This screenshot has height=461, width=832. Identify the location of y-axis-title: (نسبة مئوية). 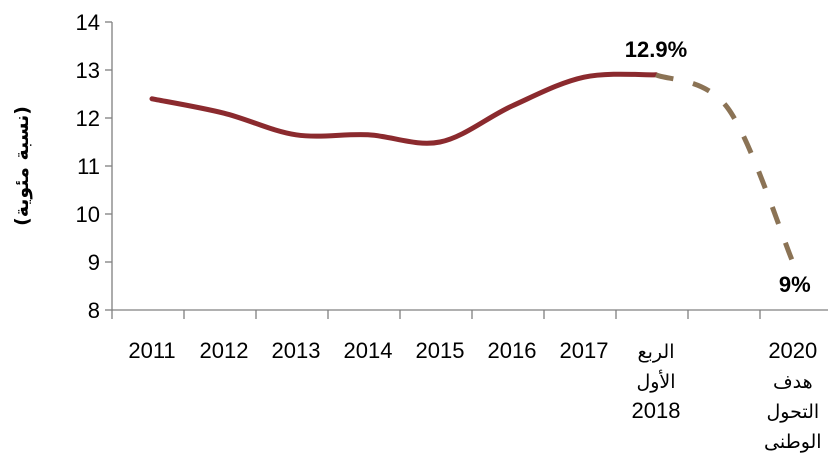
(22, 166).